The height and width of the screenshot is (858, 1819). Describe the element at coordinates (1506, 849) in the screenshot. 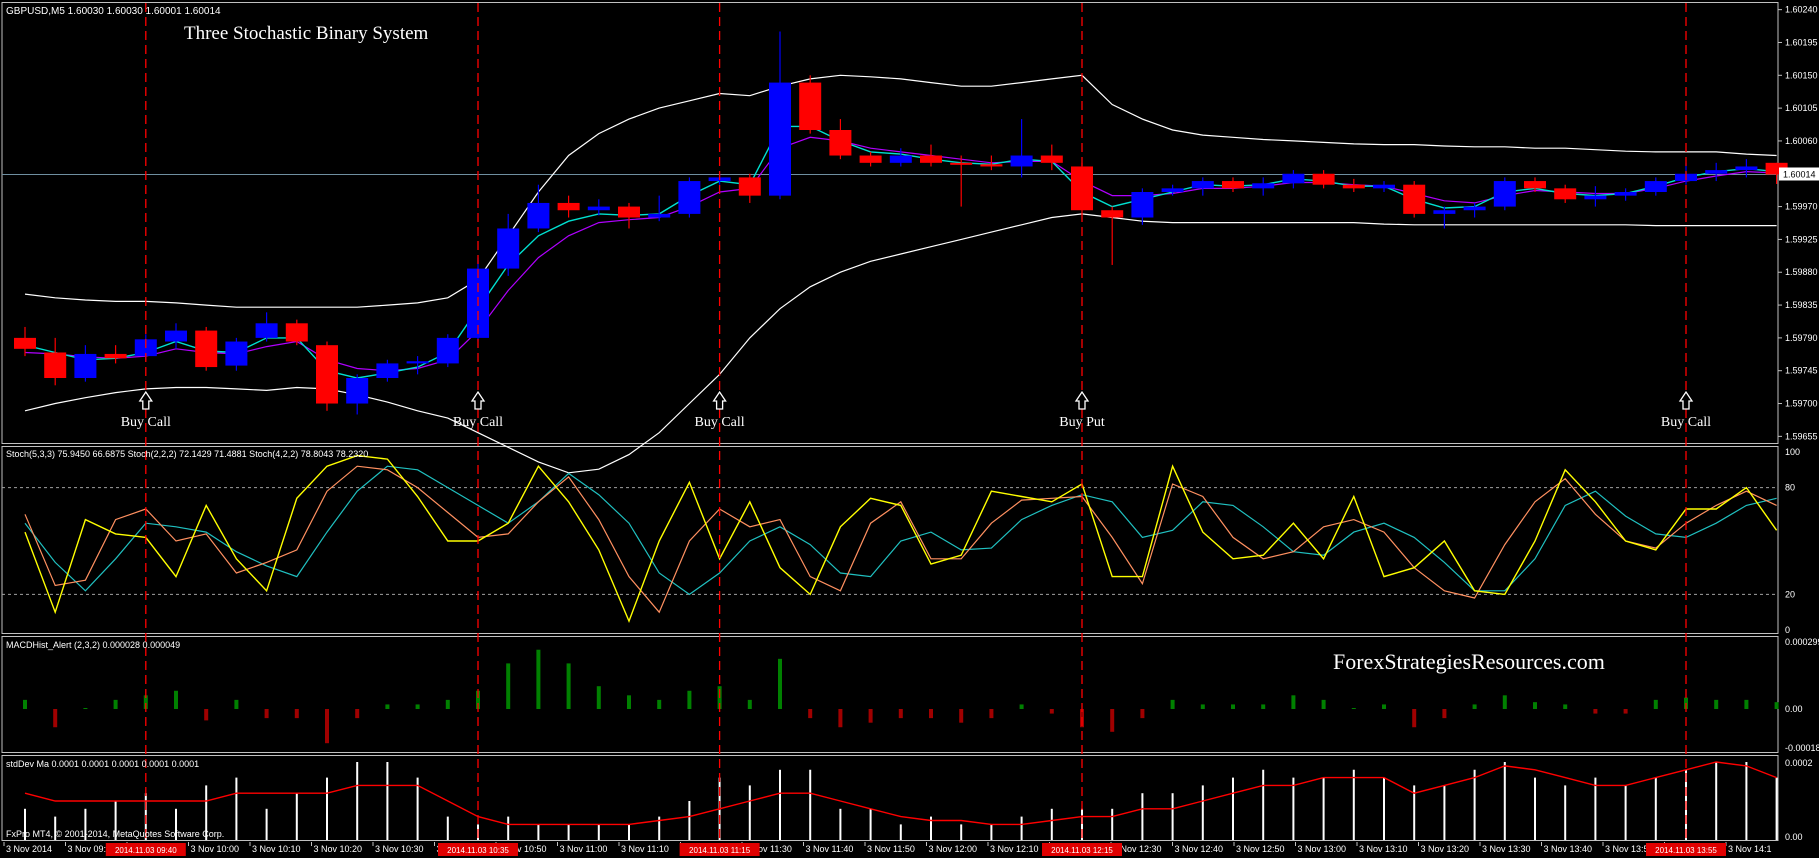

I see `time-tick-label: 3 Nov 13:30` at that location.